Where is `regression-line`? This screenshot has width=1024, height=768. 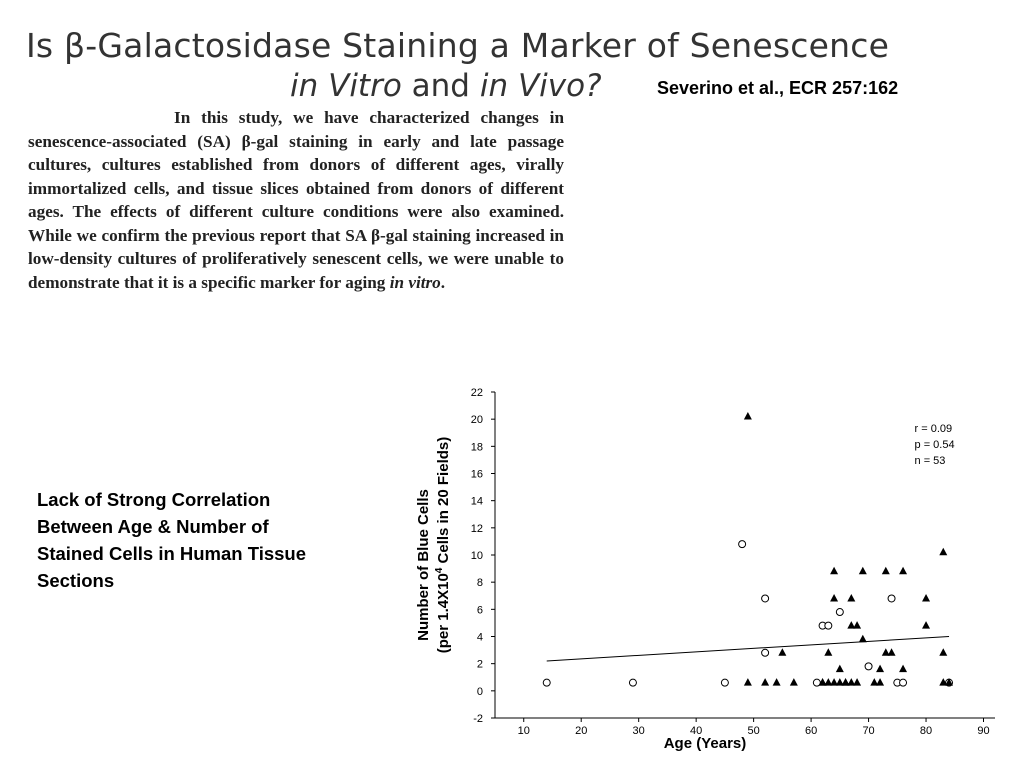 regression-line is located at coordinates (748, 649).